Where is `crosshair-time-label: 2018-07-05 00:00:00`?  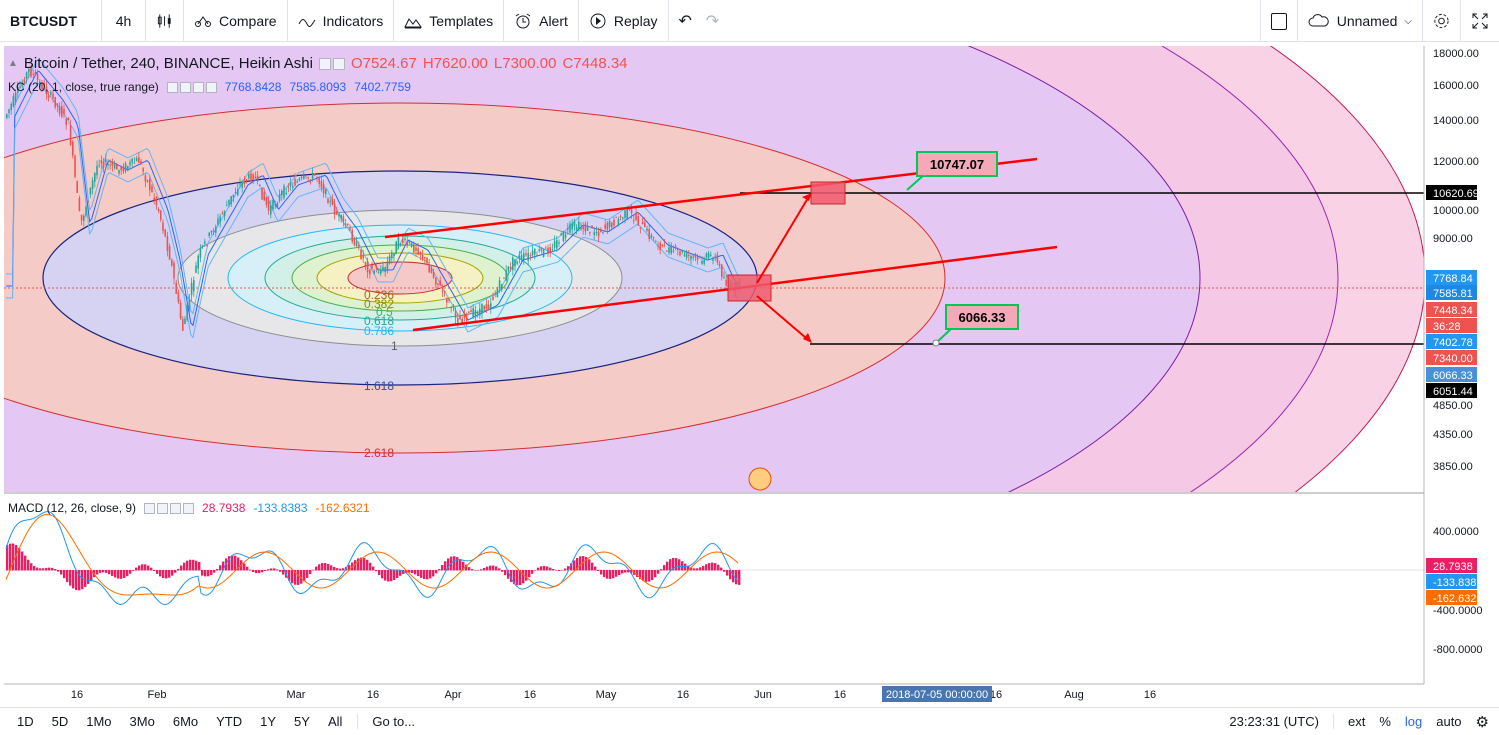
crosshair-time-label: 2018-07-05 00:00:00 is located at coordinates (937, 695).